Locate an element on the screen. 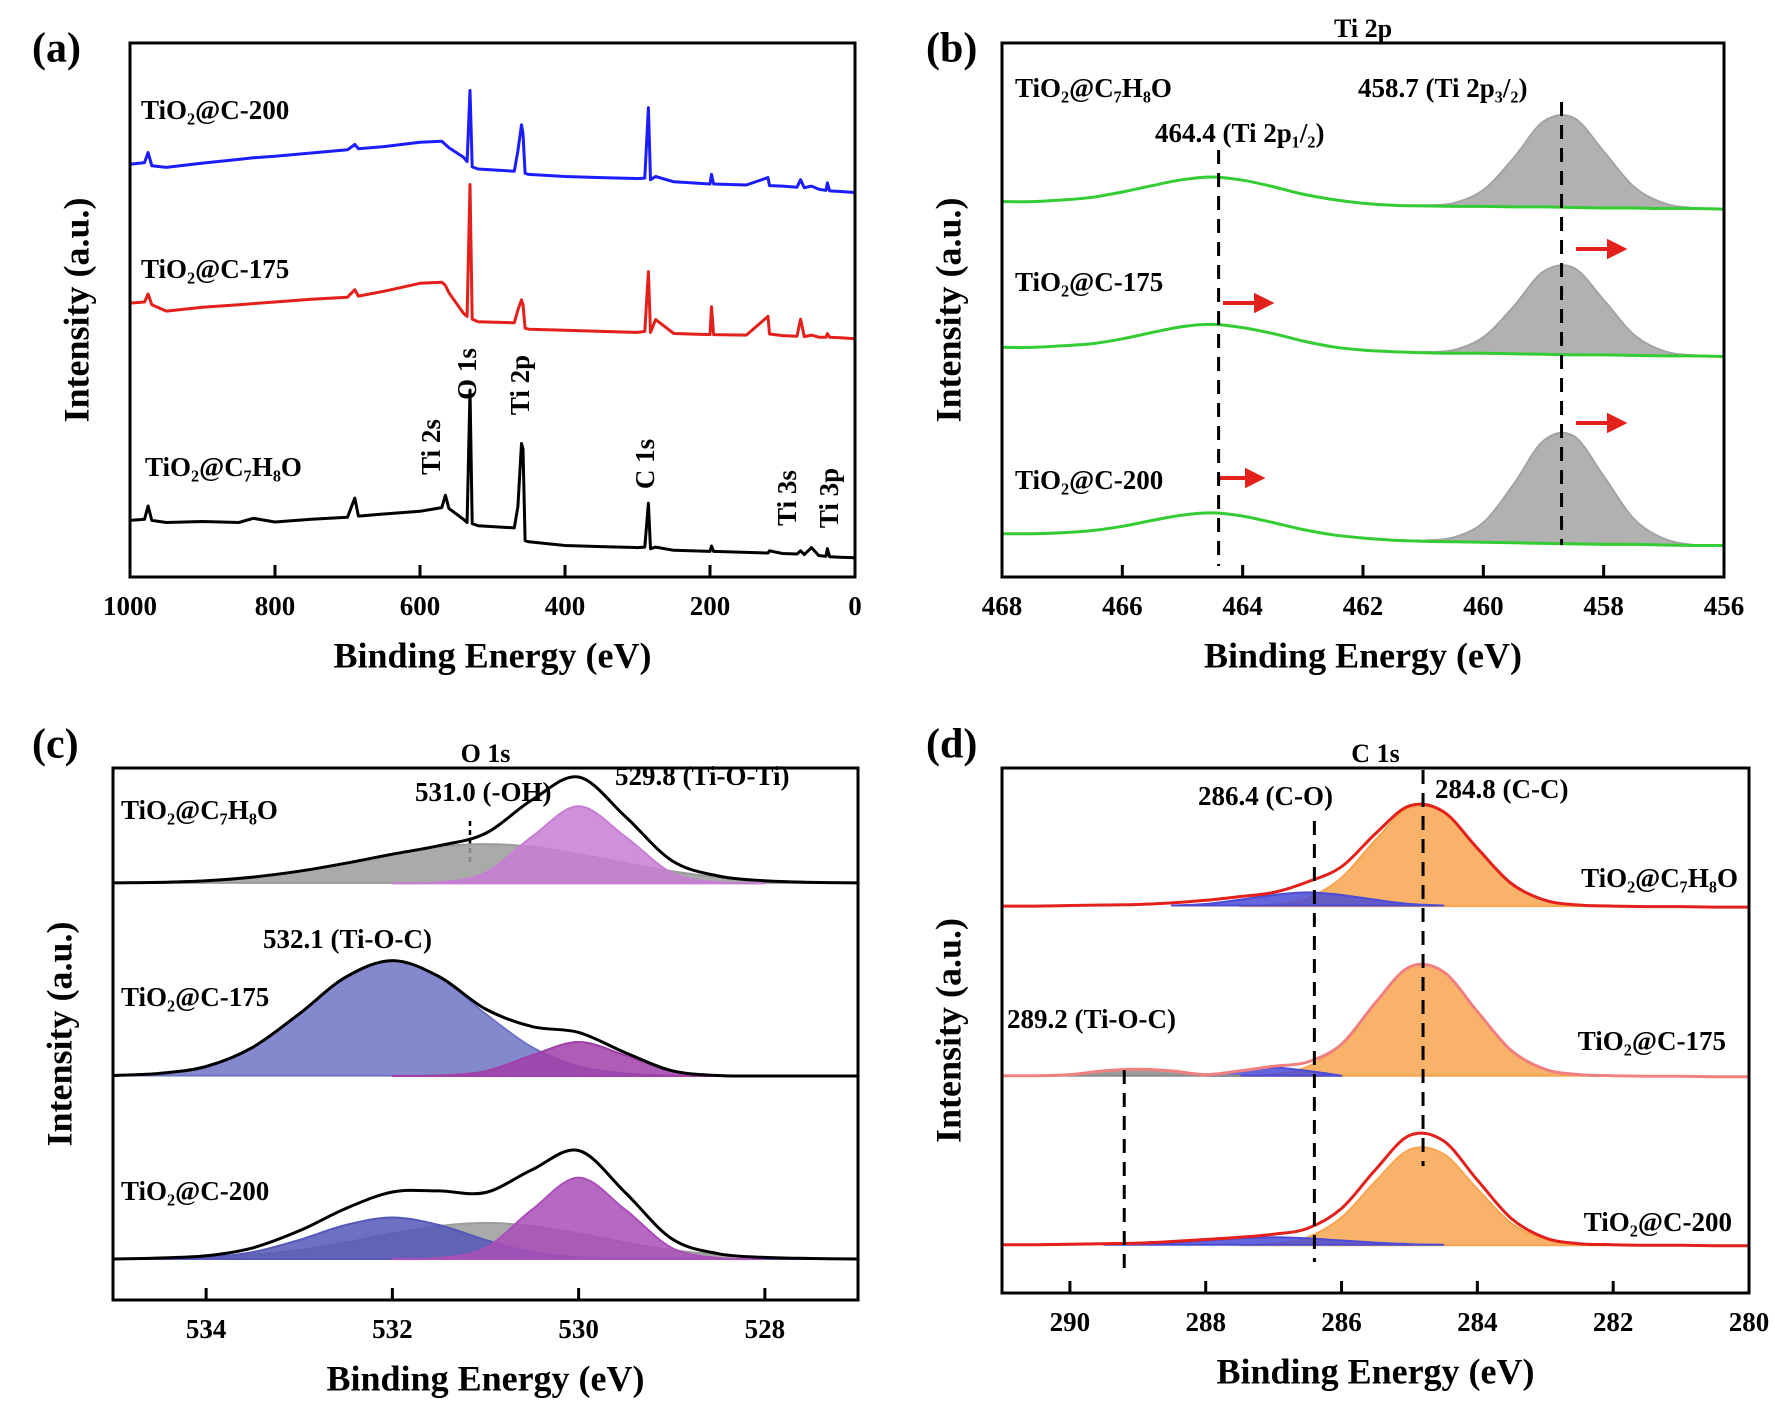  x-tick-label: 530 is located at coordinates (578, 1329).